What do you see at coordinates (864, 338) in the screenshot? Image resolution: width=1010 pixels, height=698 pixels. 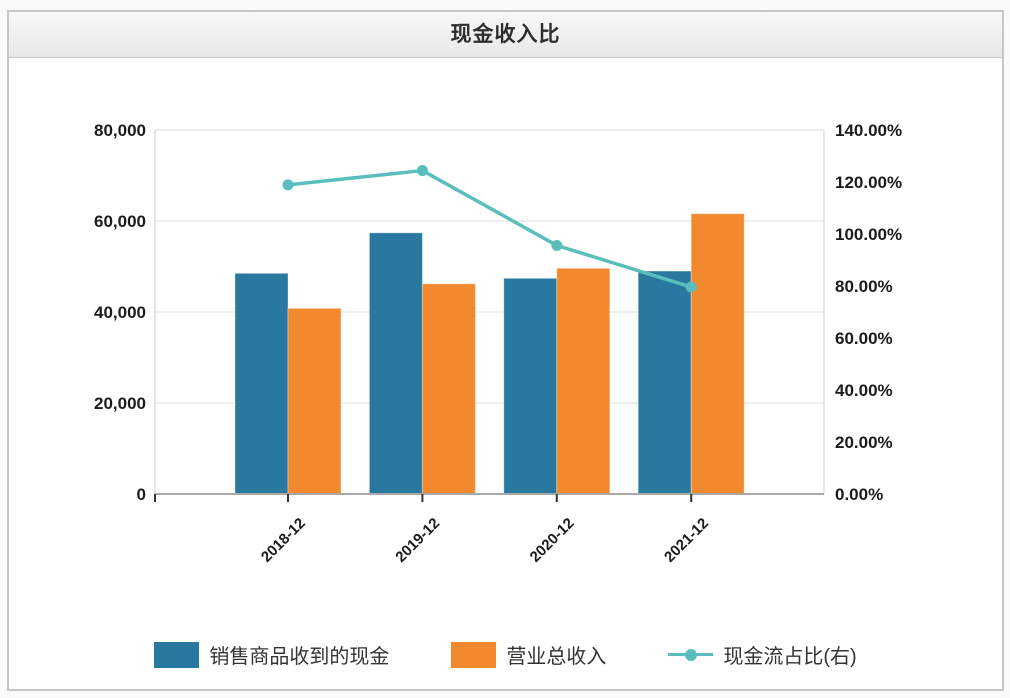 I see `right-axis-label-60.00%: 60.00%` at bounding box center [864, 338].